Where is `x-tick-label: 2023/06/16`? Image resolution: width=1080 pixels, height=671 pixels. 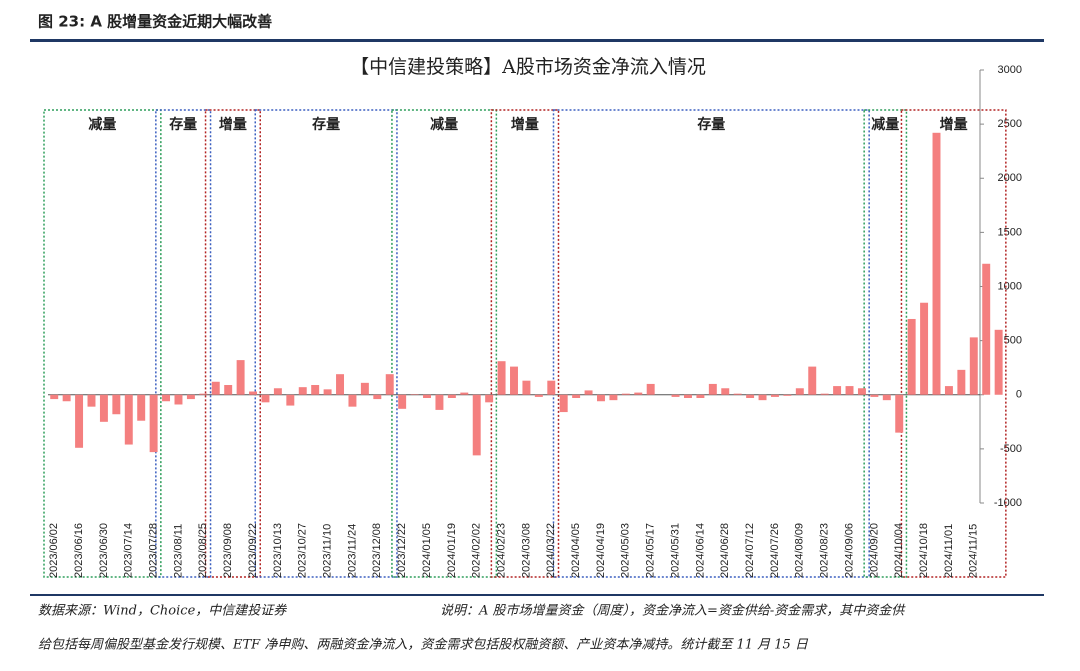 x-tick-label: 2023/06/16 is located at coordinates (79, 550).